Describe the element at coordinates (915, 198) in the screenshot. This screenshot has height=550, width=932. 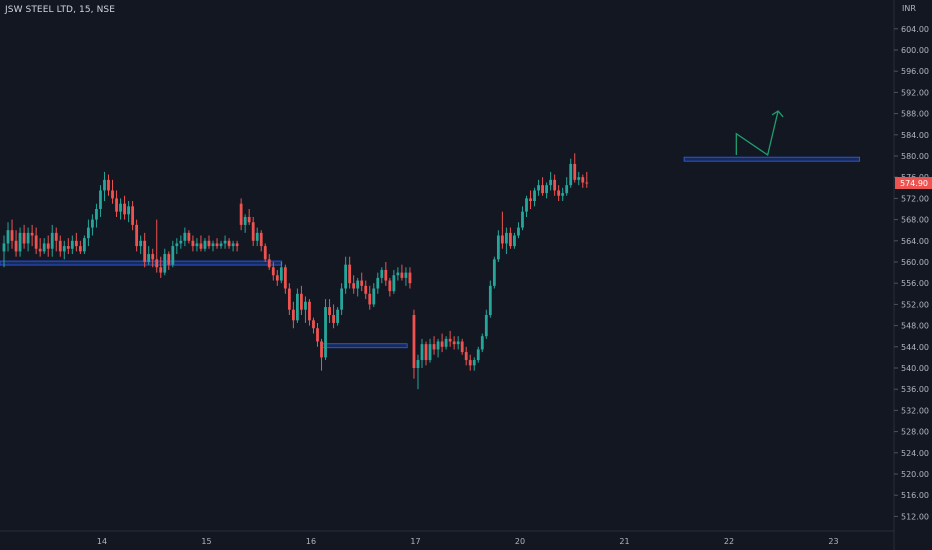
I see `y-tick-label: 572.00` at that location.